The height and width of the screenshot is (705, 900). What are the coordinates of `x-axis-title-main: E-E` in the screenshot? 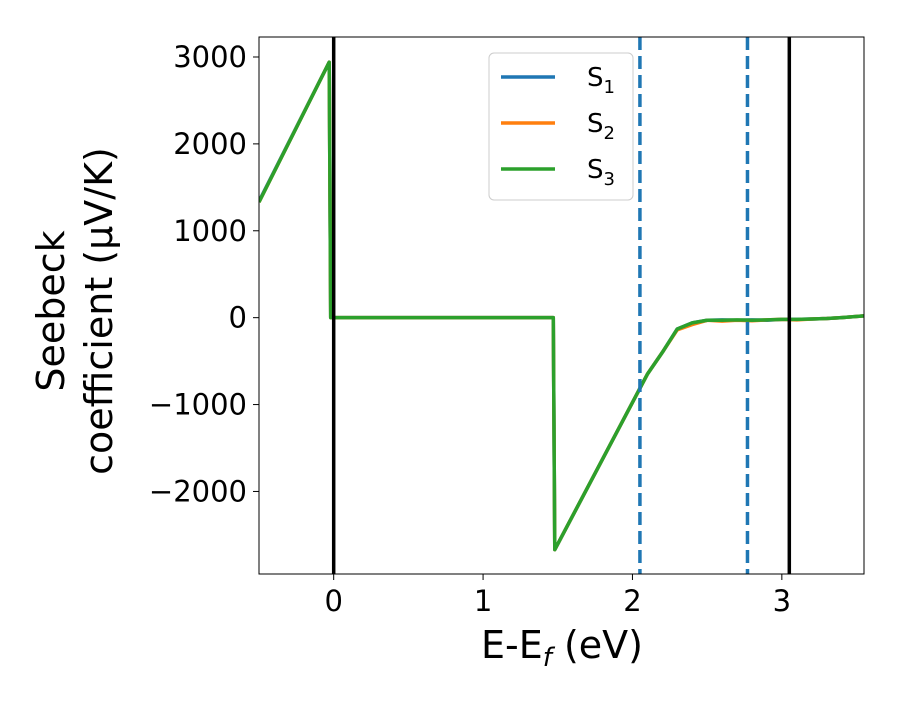 It's located at (512, 645).